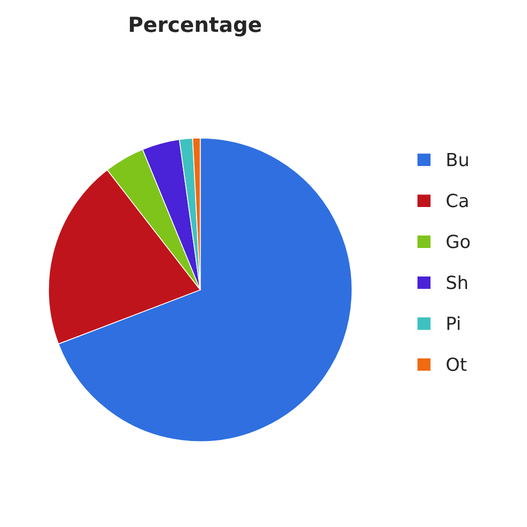 This screenshot has width=527, height=527. What do you see at coordinates (456, 364) in the screenshot?
I see `legend-label: Ot` at bounding box center [456, 364].